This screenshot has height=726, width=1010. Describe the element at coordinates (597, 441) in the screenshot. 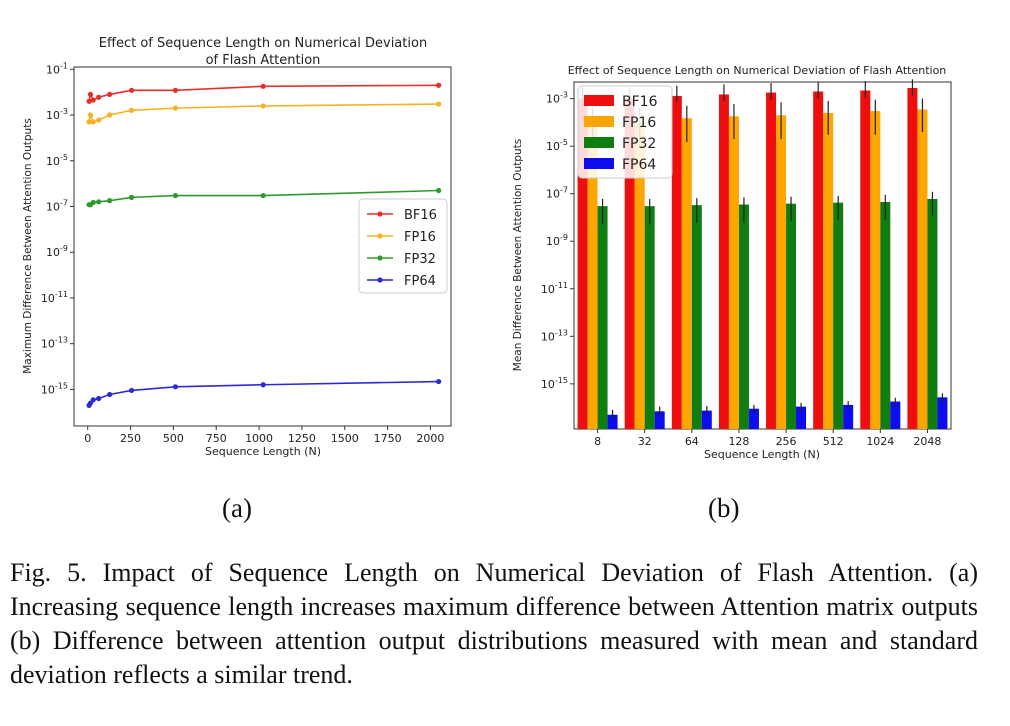

I see `x-tick-label: 8` at that location.